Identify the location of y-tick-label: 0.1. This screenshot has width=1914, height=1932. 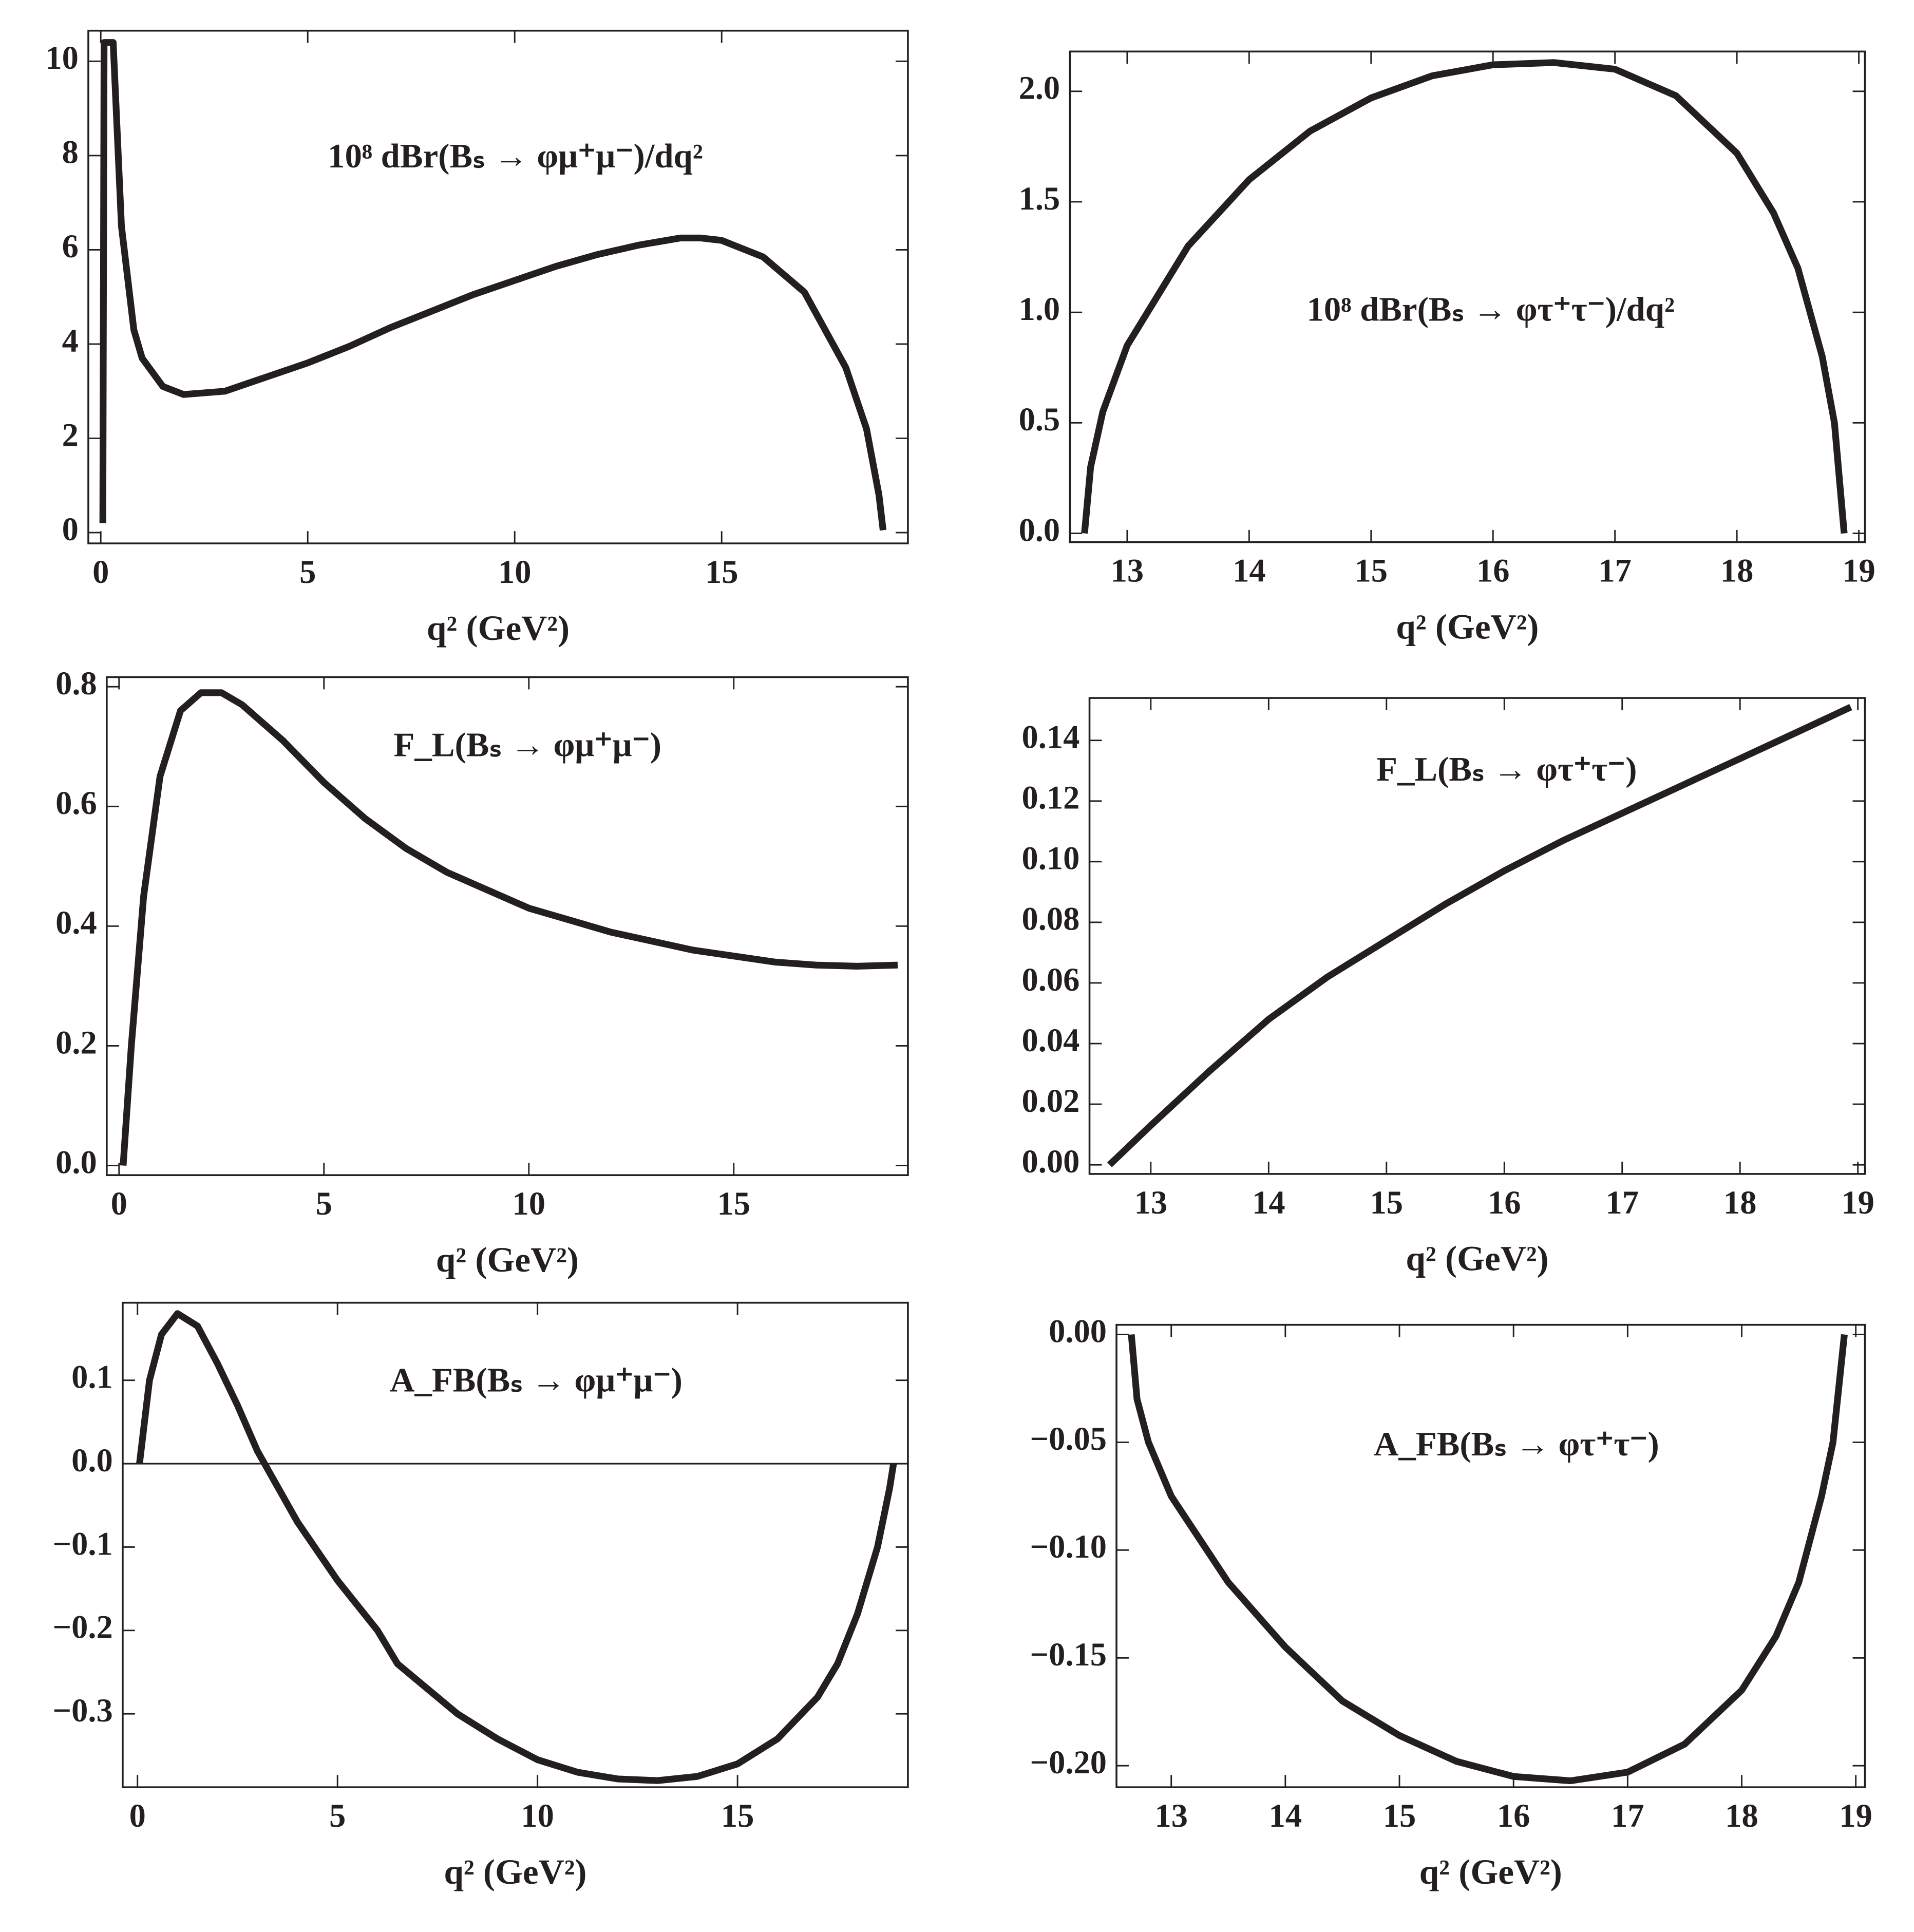
(92, 1377).